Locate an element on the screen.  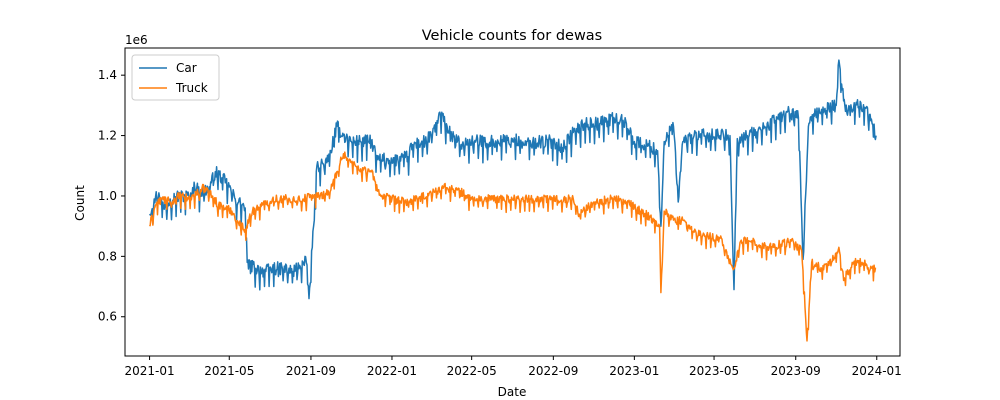
x-tick-label: 2023-09 is located at coordinates (796, 371).